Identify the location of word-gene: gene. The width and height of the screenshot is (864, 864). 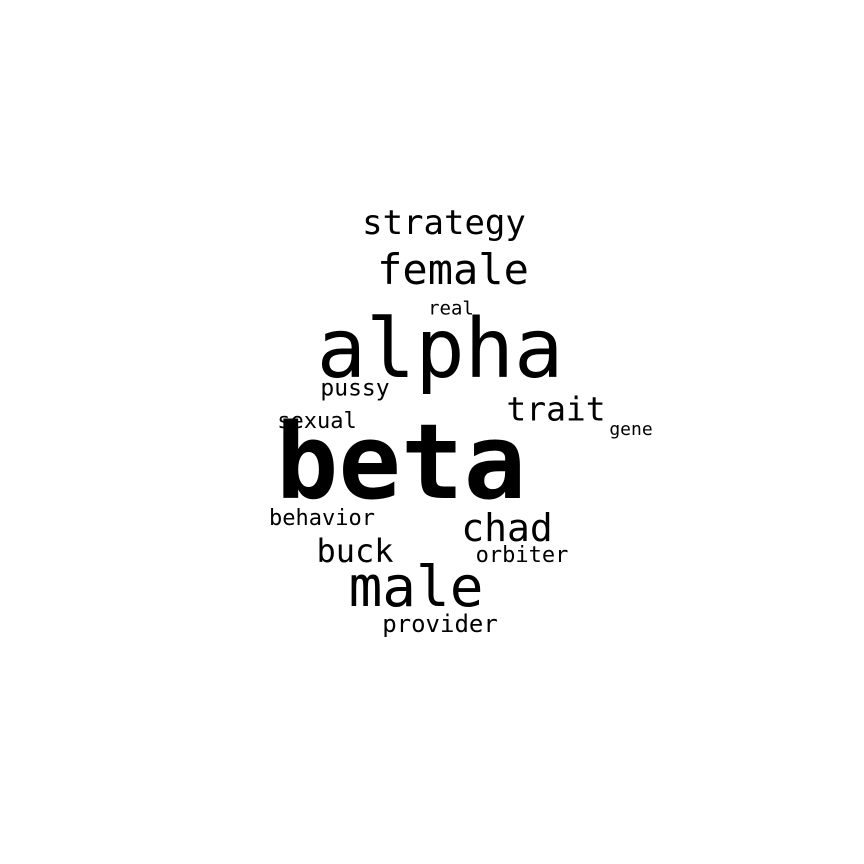
(631, 429).